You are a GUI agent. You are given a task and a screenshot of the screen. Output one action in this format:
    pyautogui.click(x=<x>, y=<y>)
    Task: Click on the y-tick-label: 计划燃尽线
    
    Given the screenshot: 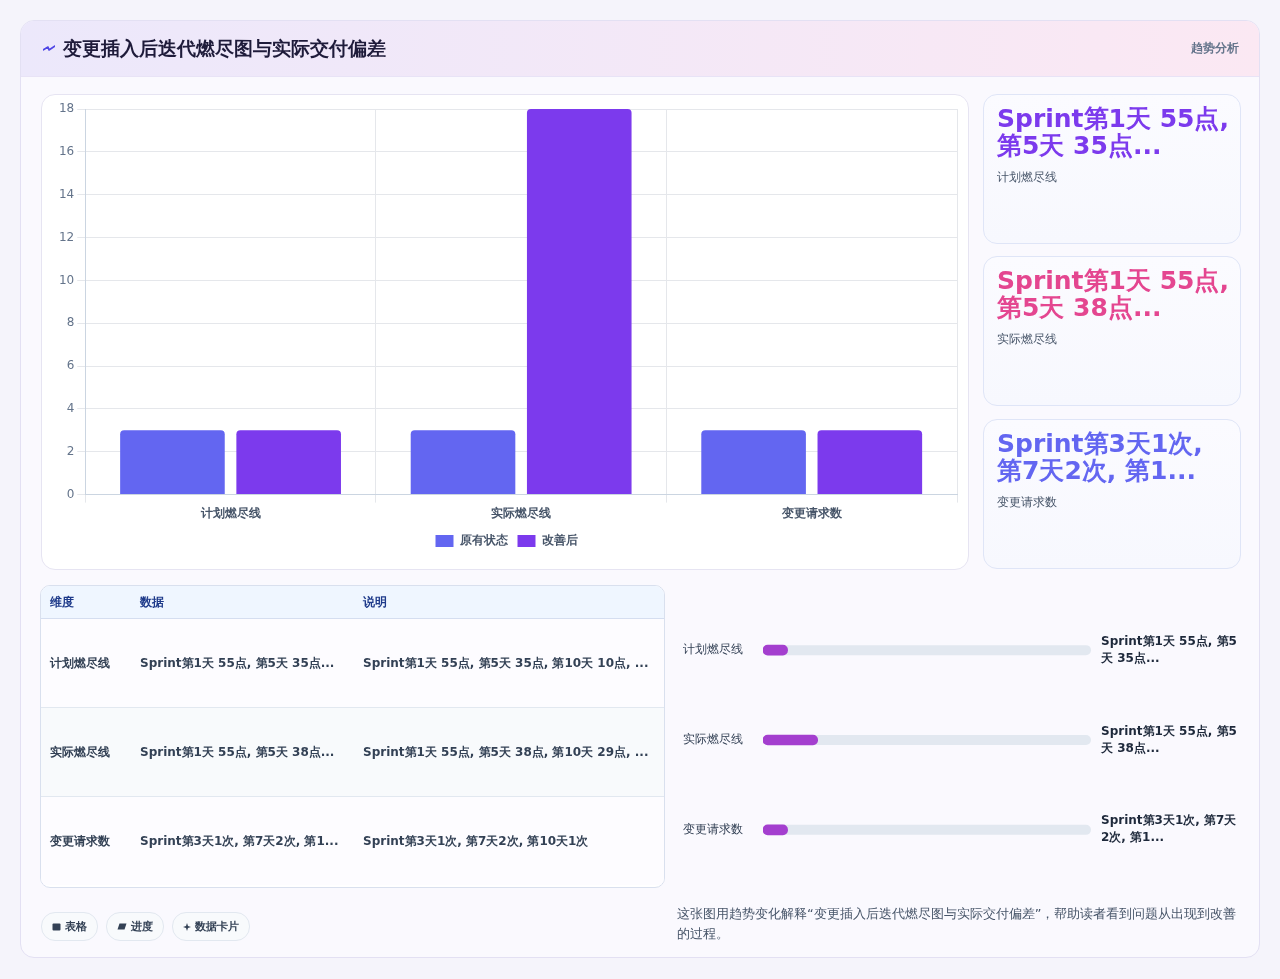 What is the action you would take?
    pyautogui.click(x=713, y=649)
    